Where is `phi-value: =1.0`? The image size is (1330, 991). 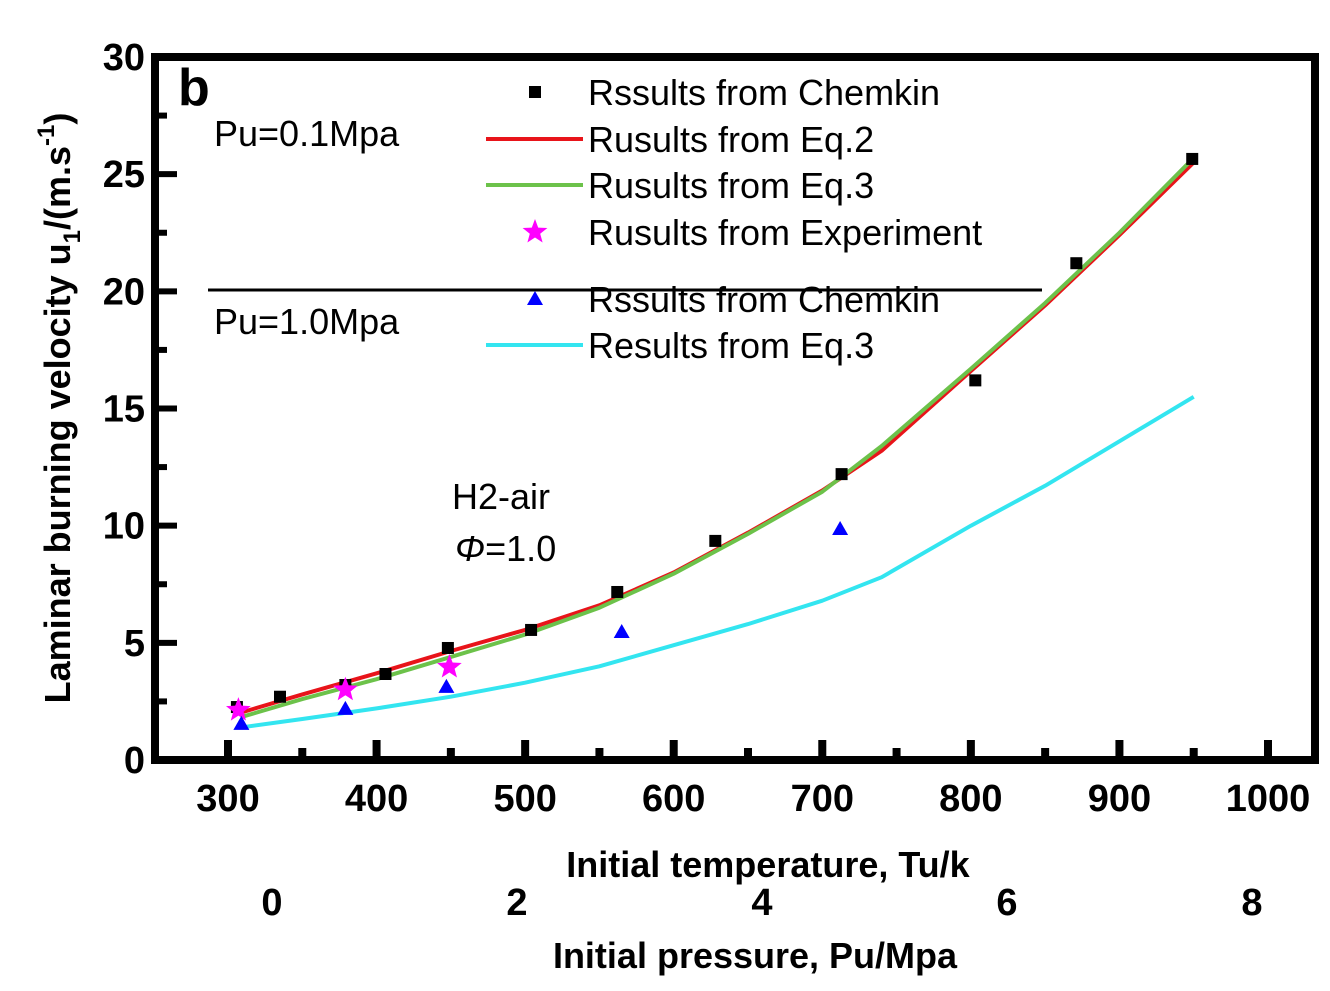
phi-value: =1.0 is located at coordinates (520, 548).